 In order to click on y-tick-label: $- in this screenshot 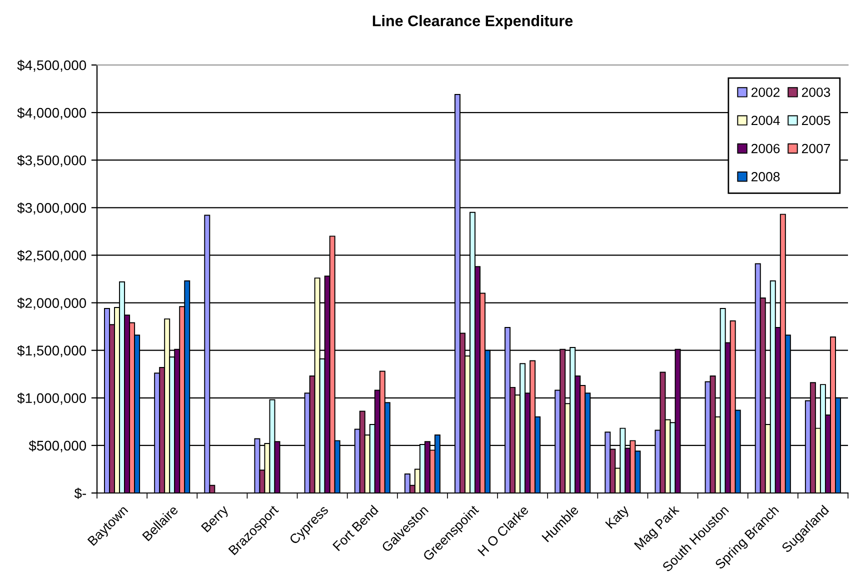, I will do `click(80, 493)`.